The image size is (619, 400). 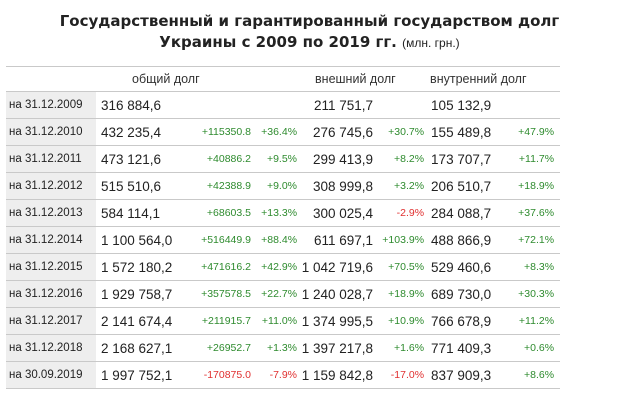 What do you see at coordinates (140, 186) in the screenshot?
I see `total-debt-cell: 515 510,6` at bounding box center [140, 186].